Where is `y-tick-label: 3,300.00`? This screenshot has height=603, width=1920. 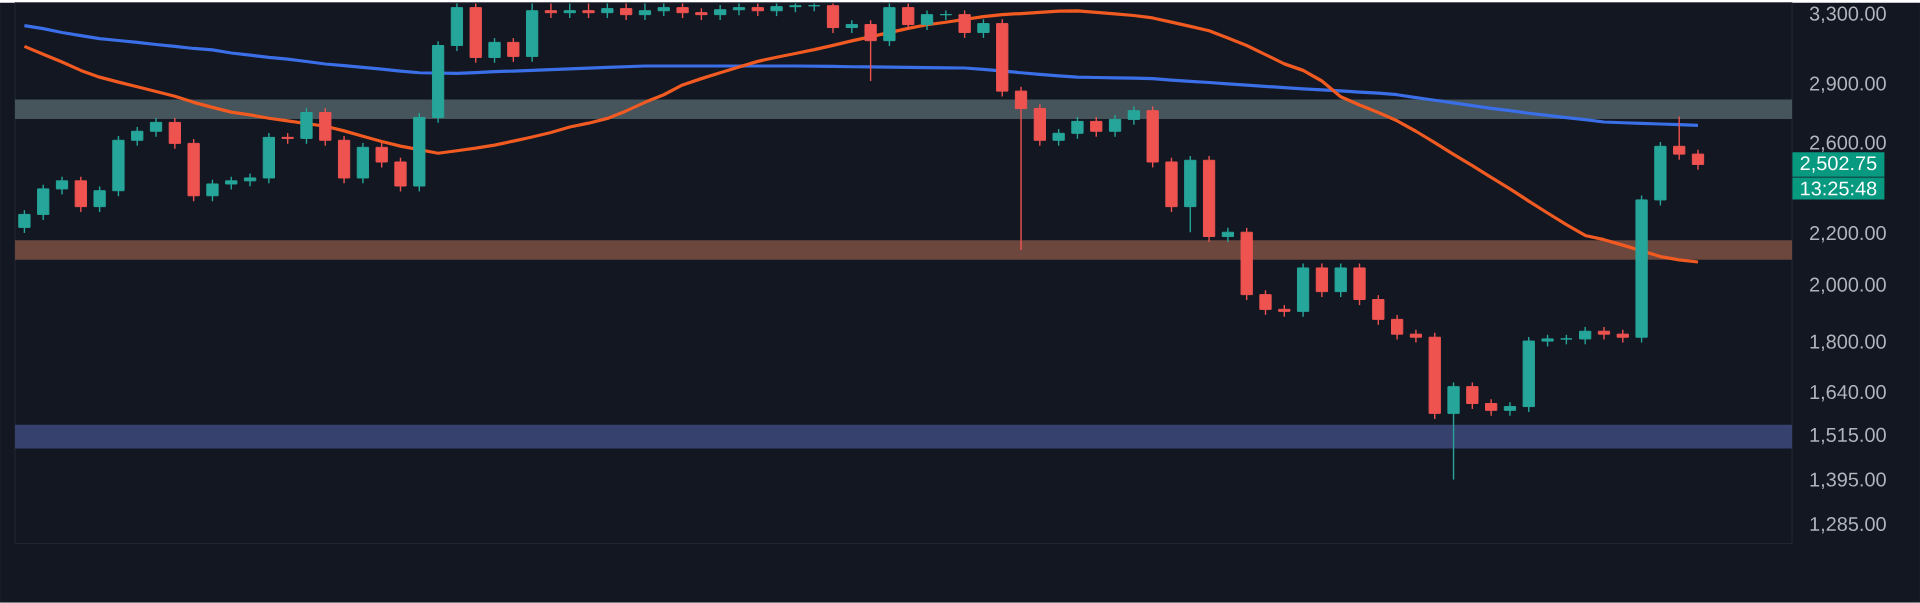 y-tick-label: 3,300.00 is located at coordinates (1847, 15).